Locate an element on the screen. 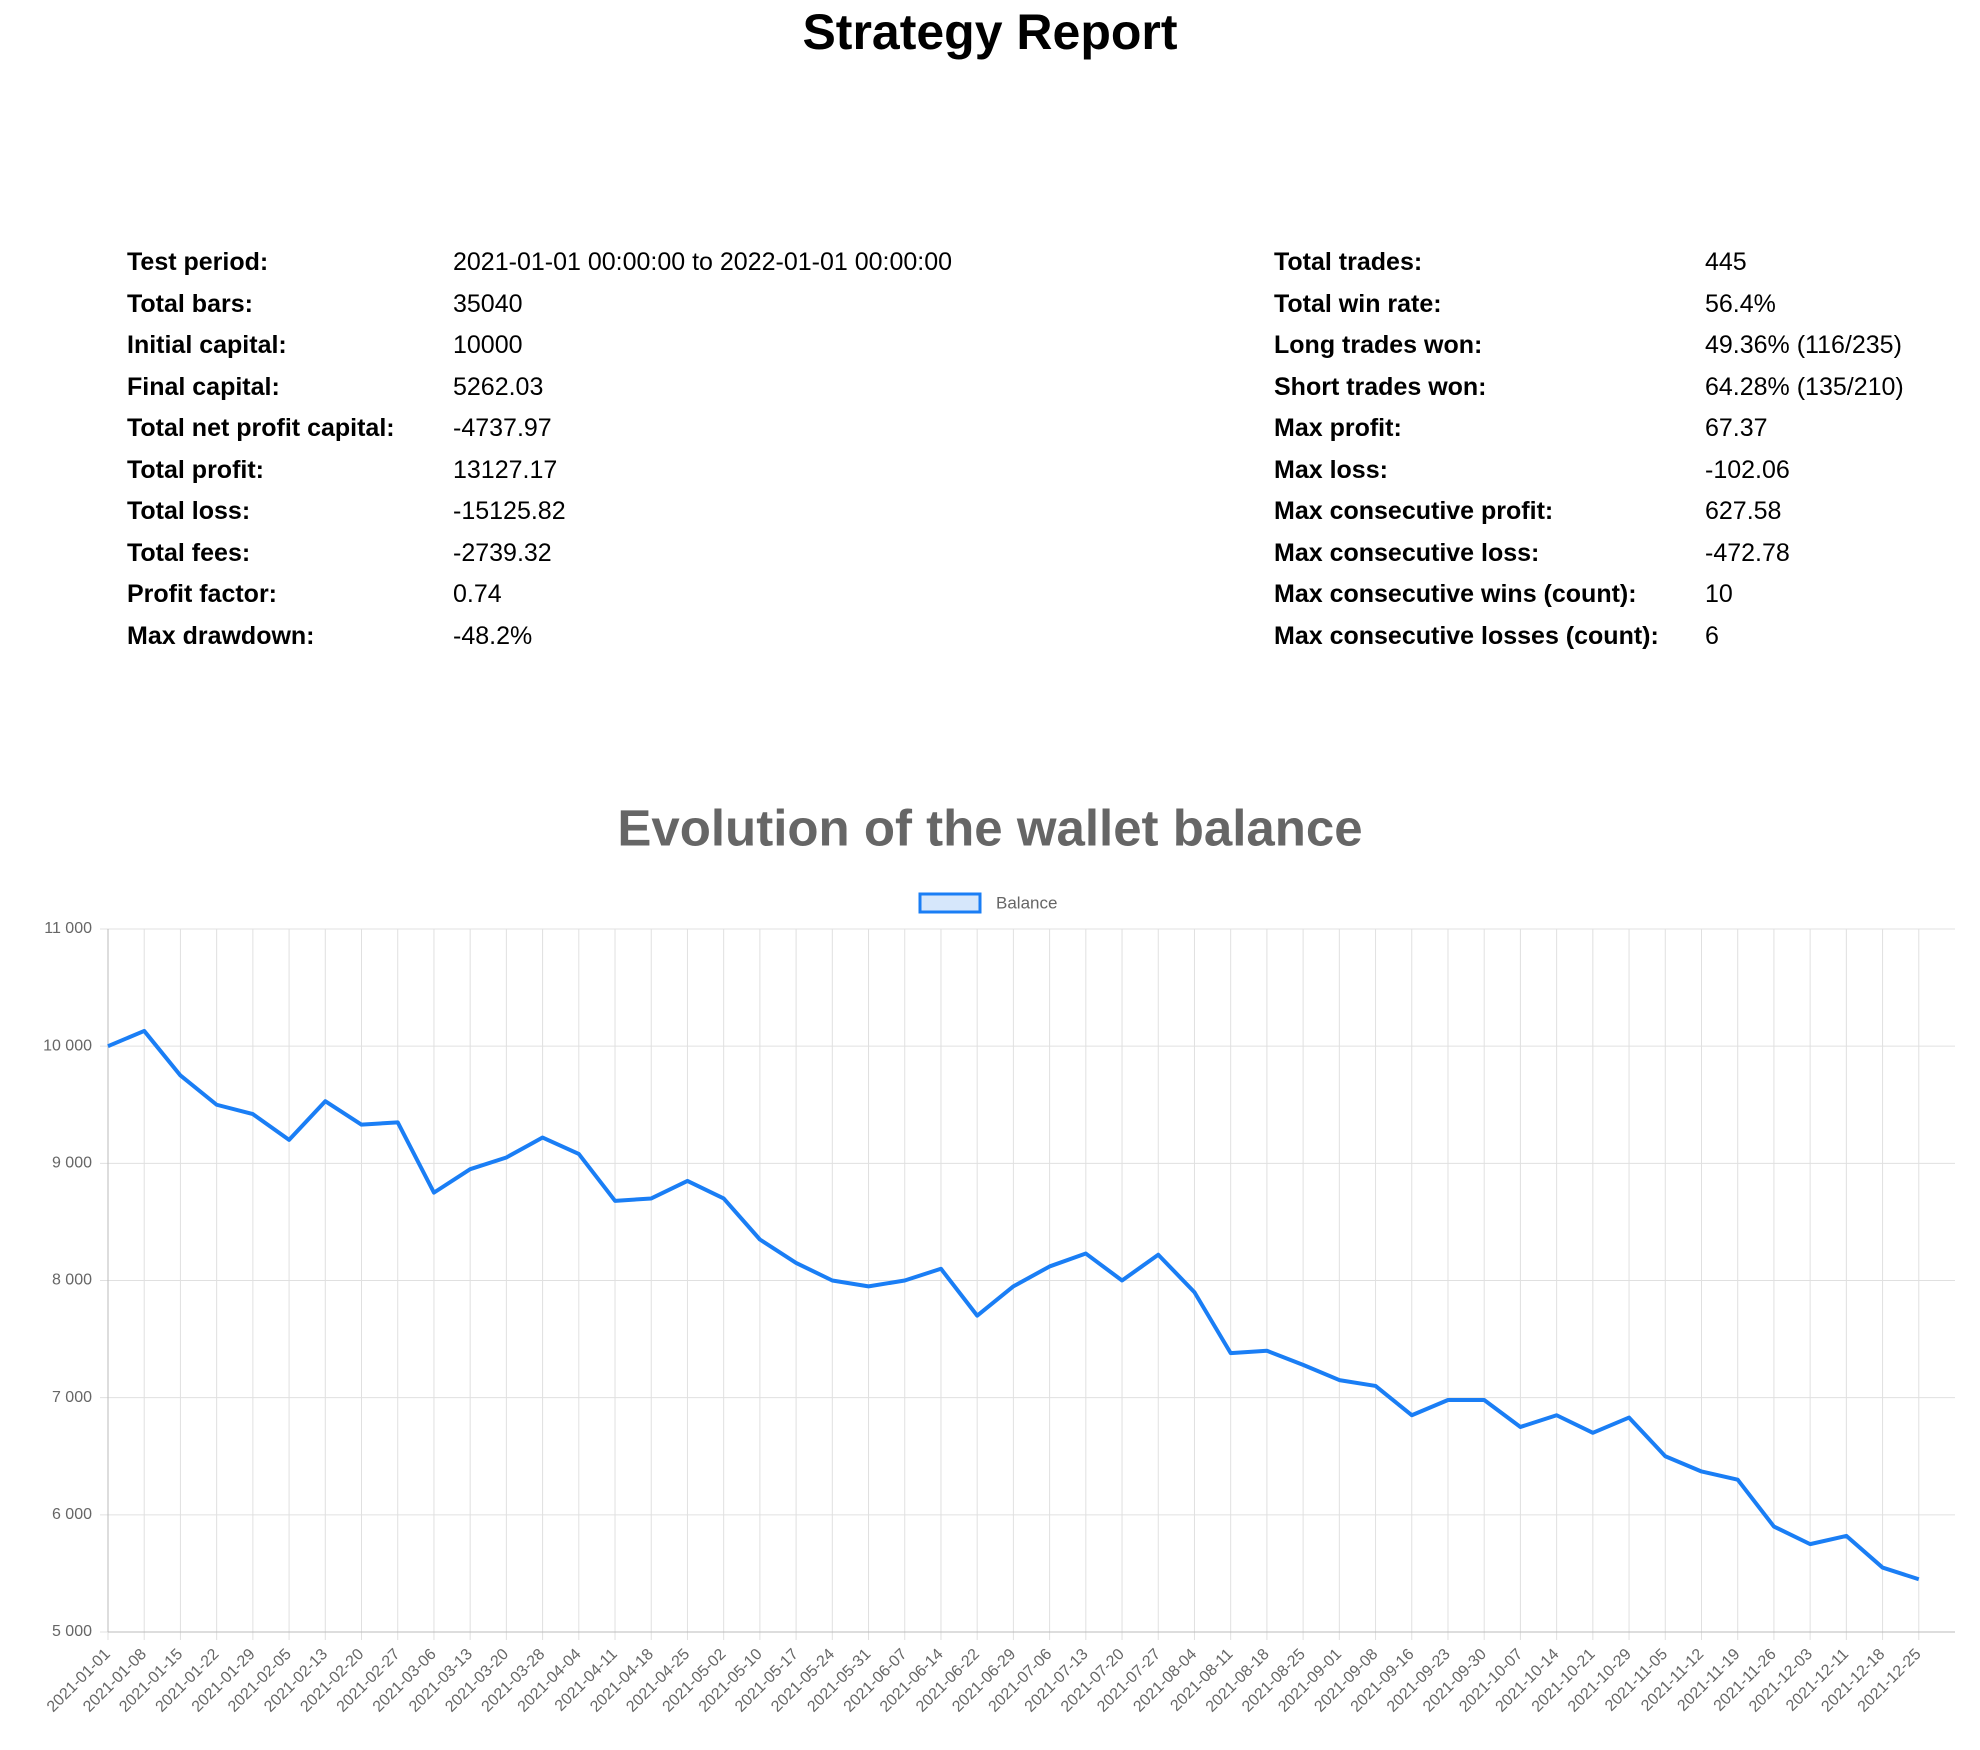 The height and width of the screenshot is (1750, 1980). stat-row: Initial capital: 10000 is located at coordinates (527, 346).